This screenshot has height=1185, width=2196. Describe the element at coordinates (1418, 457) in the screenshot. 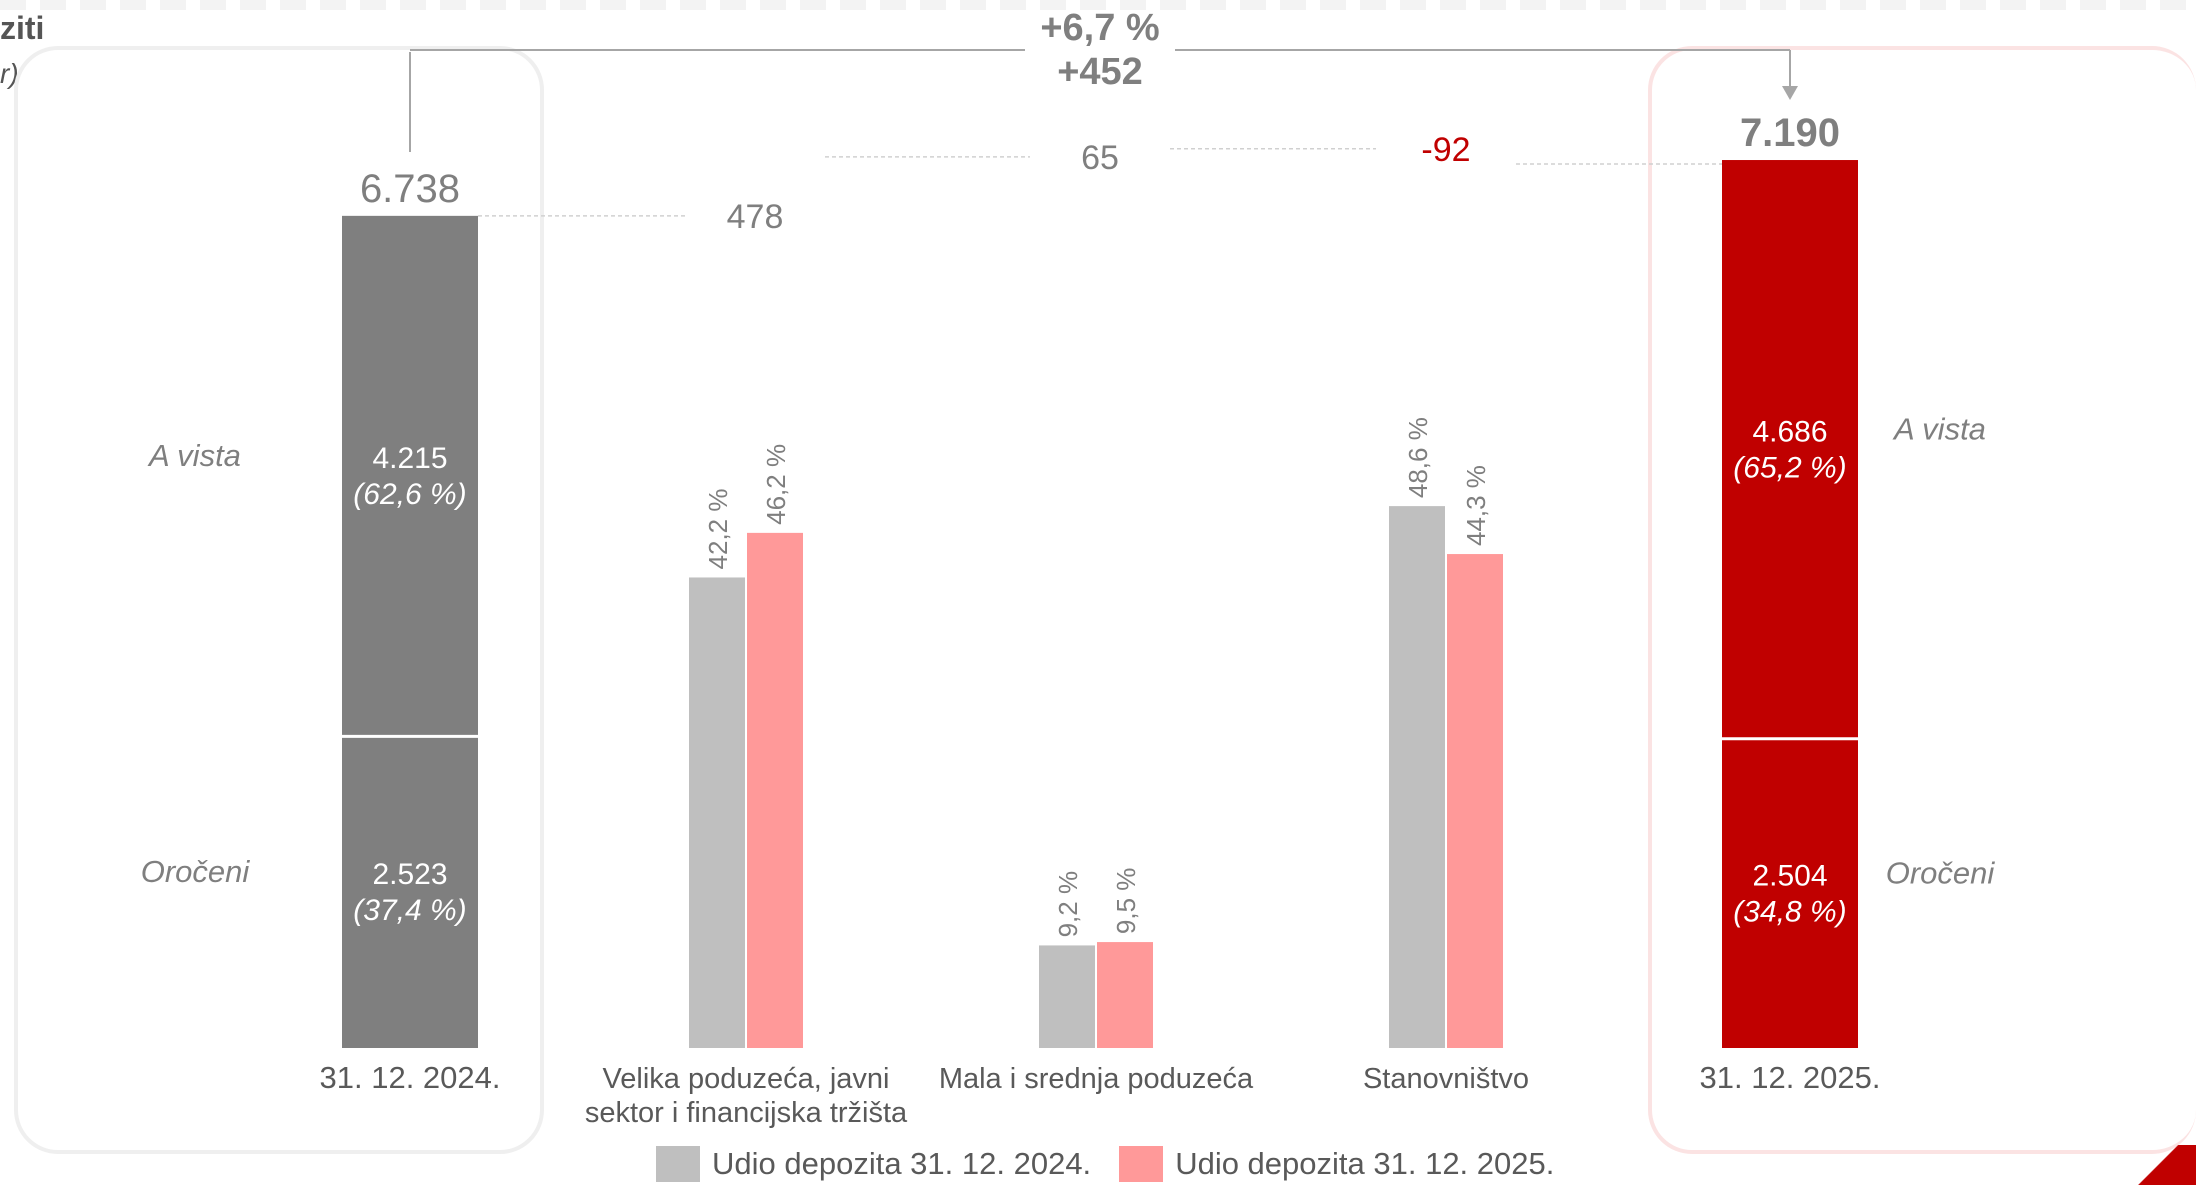

I see `share-value-label: 48,6 %` at that location.